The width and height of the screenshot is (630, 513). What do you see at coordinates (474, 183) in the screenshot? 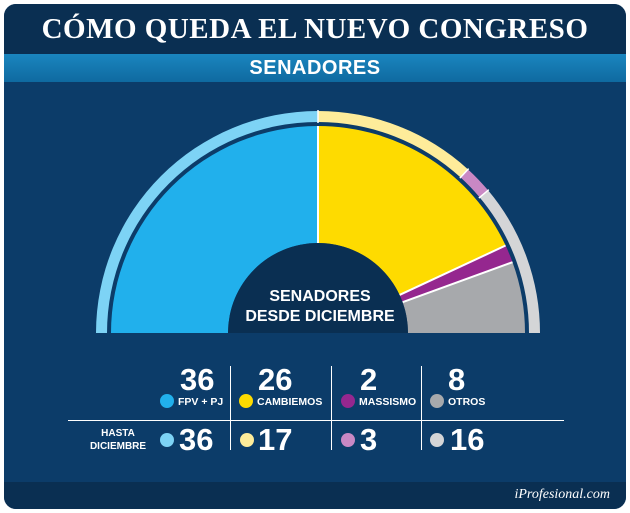
I see `massismo-previous-arc` at bounding box center [474, 183].